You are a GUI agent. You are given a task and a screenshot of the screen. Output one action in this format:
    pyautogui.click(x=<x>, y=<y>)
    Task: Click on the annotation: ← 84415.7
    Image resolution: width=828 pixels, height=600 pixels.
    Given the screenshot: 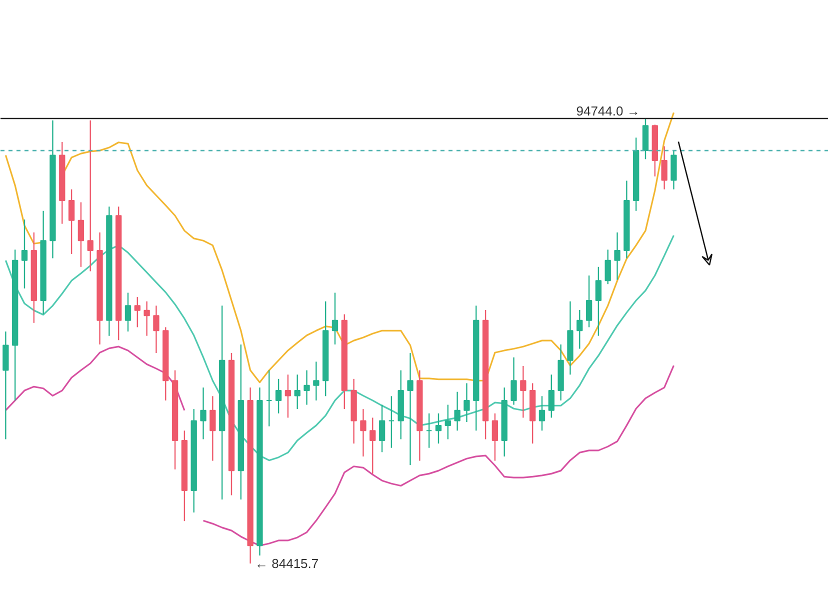 What is the action you would take?
    pyautogui.click(x=287, y=563)
    